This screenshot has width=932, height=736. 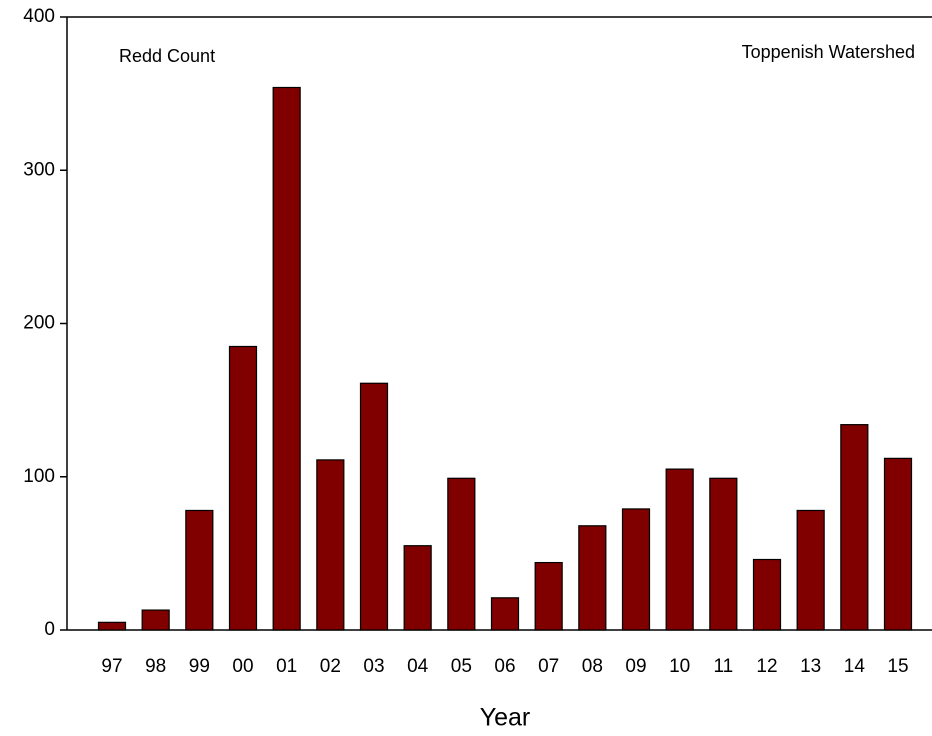 What do you see at coordinates (504, 666) in the screenshot?
I see `x-tick-label: 06` at bounding box center [504, 666].